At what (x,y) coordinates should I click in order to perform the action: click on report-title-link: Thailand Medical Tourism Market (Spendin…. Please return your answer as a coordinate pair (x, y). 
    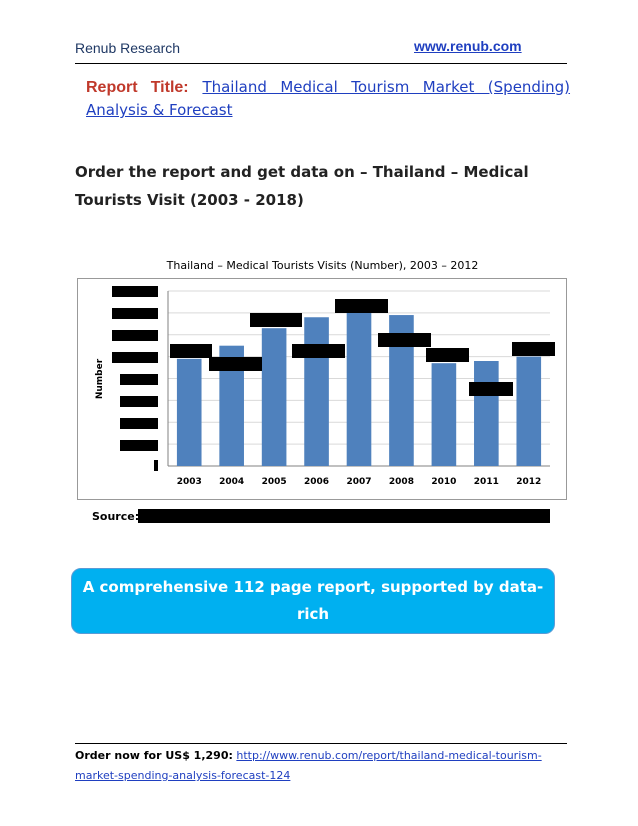
    Looking at the image, I should click on (328, 98).